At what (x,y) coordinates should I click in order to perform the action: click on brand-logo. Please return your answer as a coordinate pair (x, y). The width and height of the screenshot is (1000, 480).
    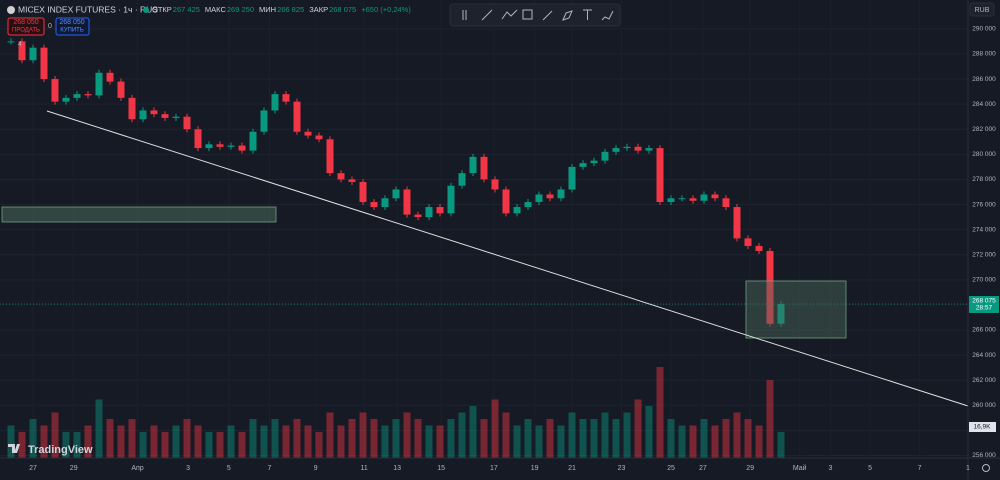
    Looking at the image, I should click on (14, 448).